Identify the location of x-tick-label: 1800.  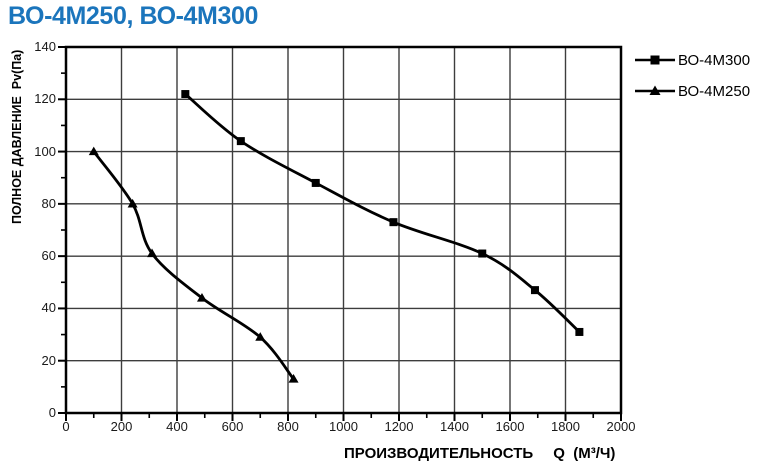
(565, 426).